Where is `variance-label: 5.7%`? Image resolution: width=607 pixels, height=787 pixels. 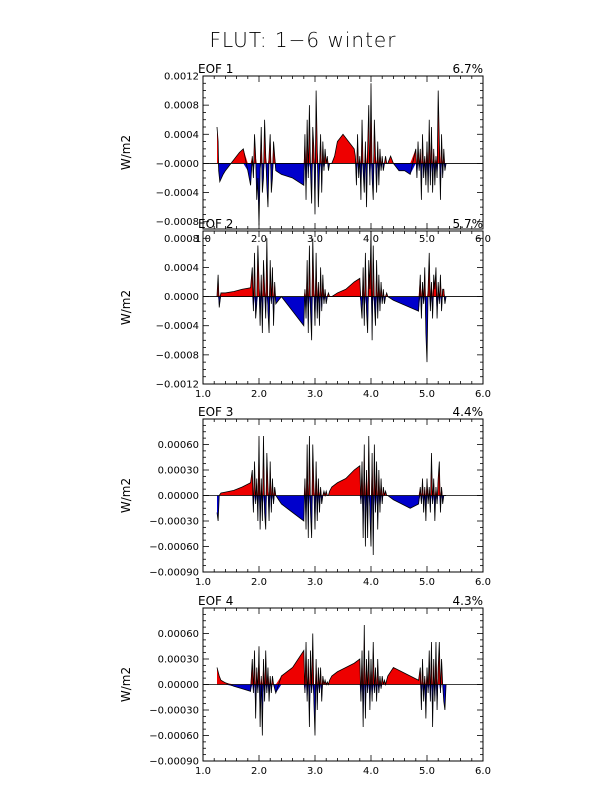
variance-label: 5.7% is located at coordinates (468, 224).